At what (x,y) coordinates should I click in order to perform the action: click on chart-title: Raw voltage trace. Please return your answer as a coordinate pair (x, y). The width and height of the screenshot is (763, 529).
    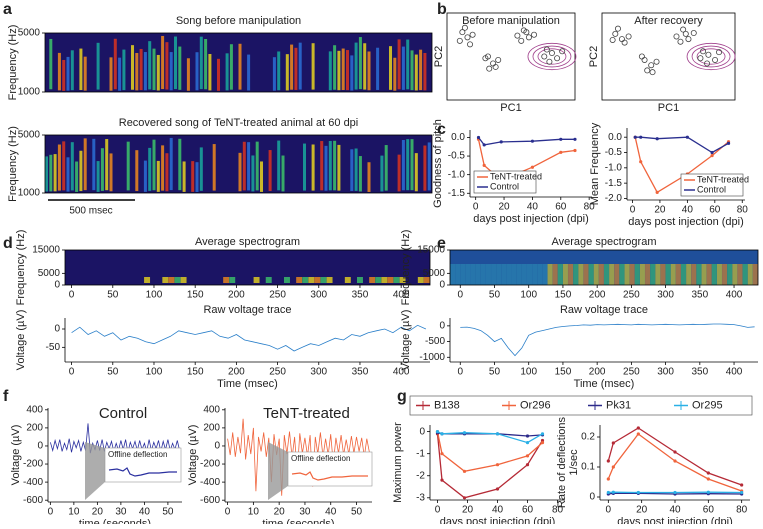
    Looking at the image, I should click on (604, 310).